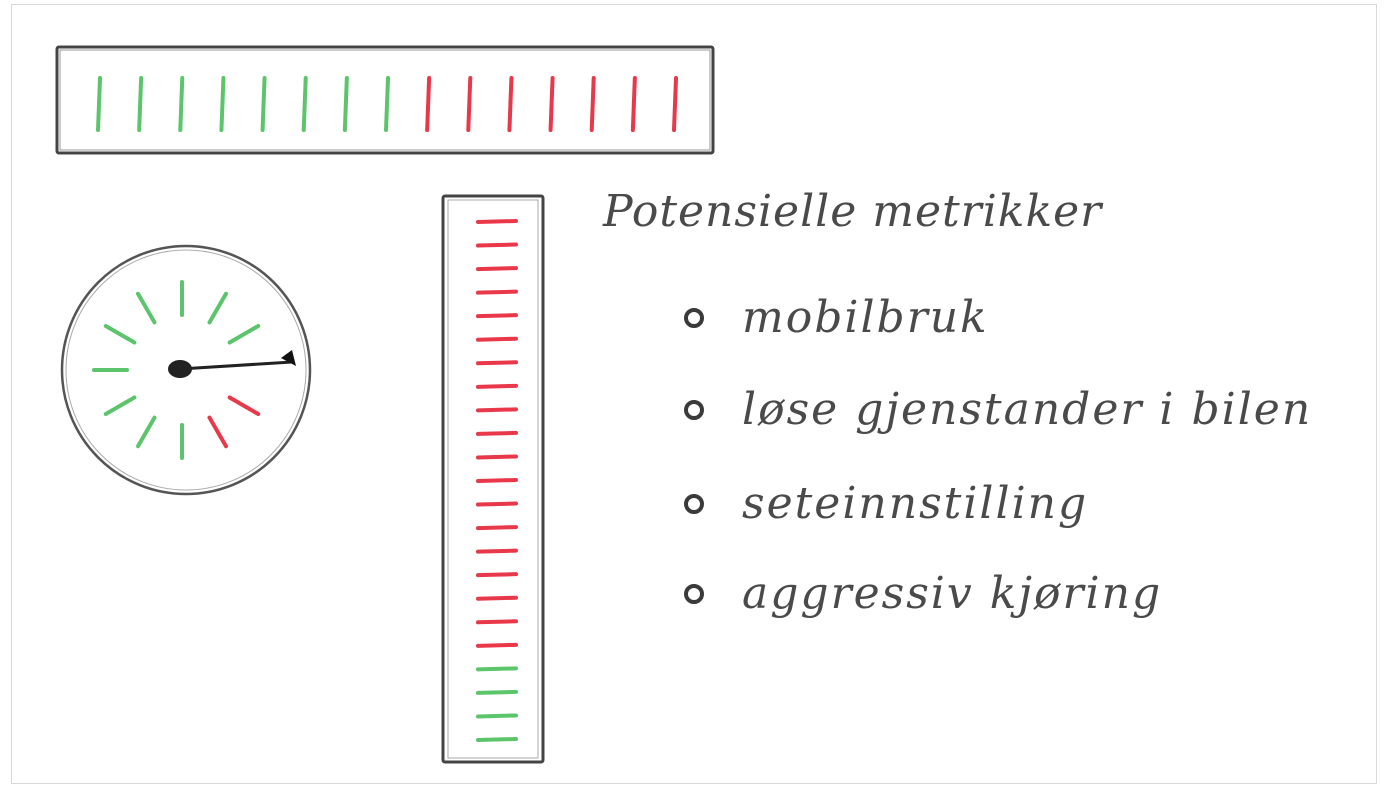 The width and height of the screenshot is (1391, 788). I want to click on list-item: seteinnstilling, so click(886, 503).